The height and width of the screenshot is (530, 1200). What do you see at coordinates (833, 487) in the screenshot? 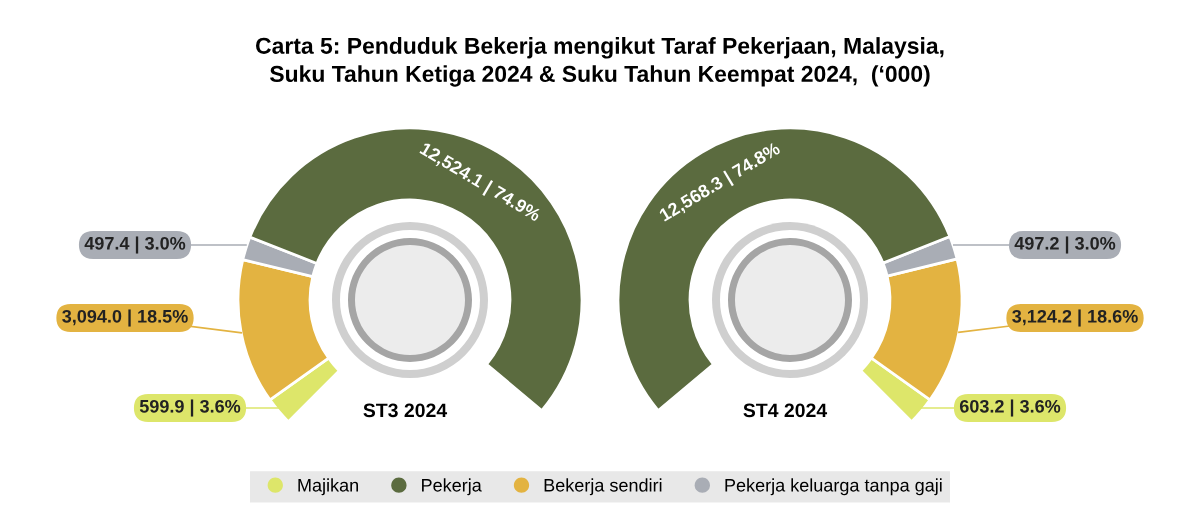
I see `legend-label: Pekerja keluarga tanpa gaji` at bounding box center [833, 487].